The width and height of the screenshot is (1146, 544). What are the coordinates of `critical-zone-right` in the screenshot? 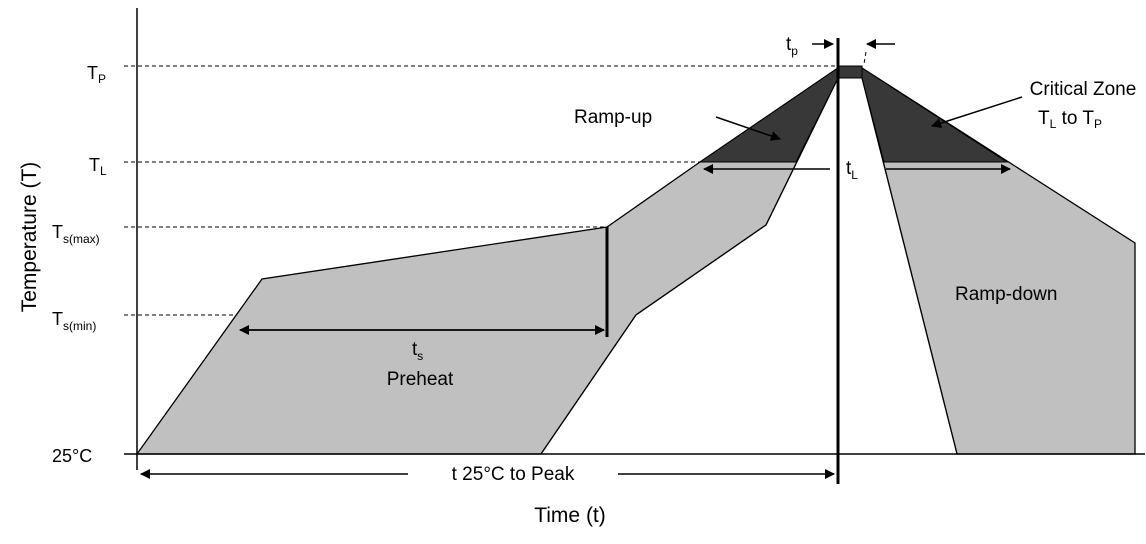 It's located at (935, 115).